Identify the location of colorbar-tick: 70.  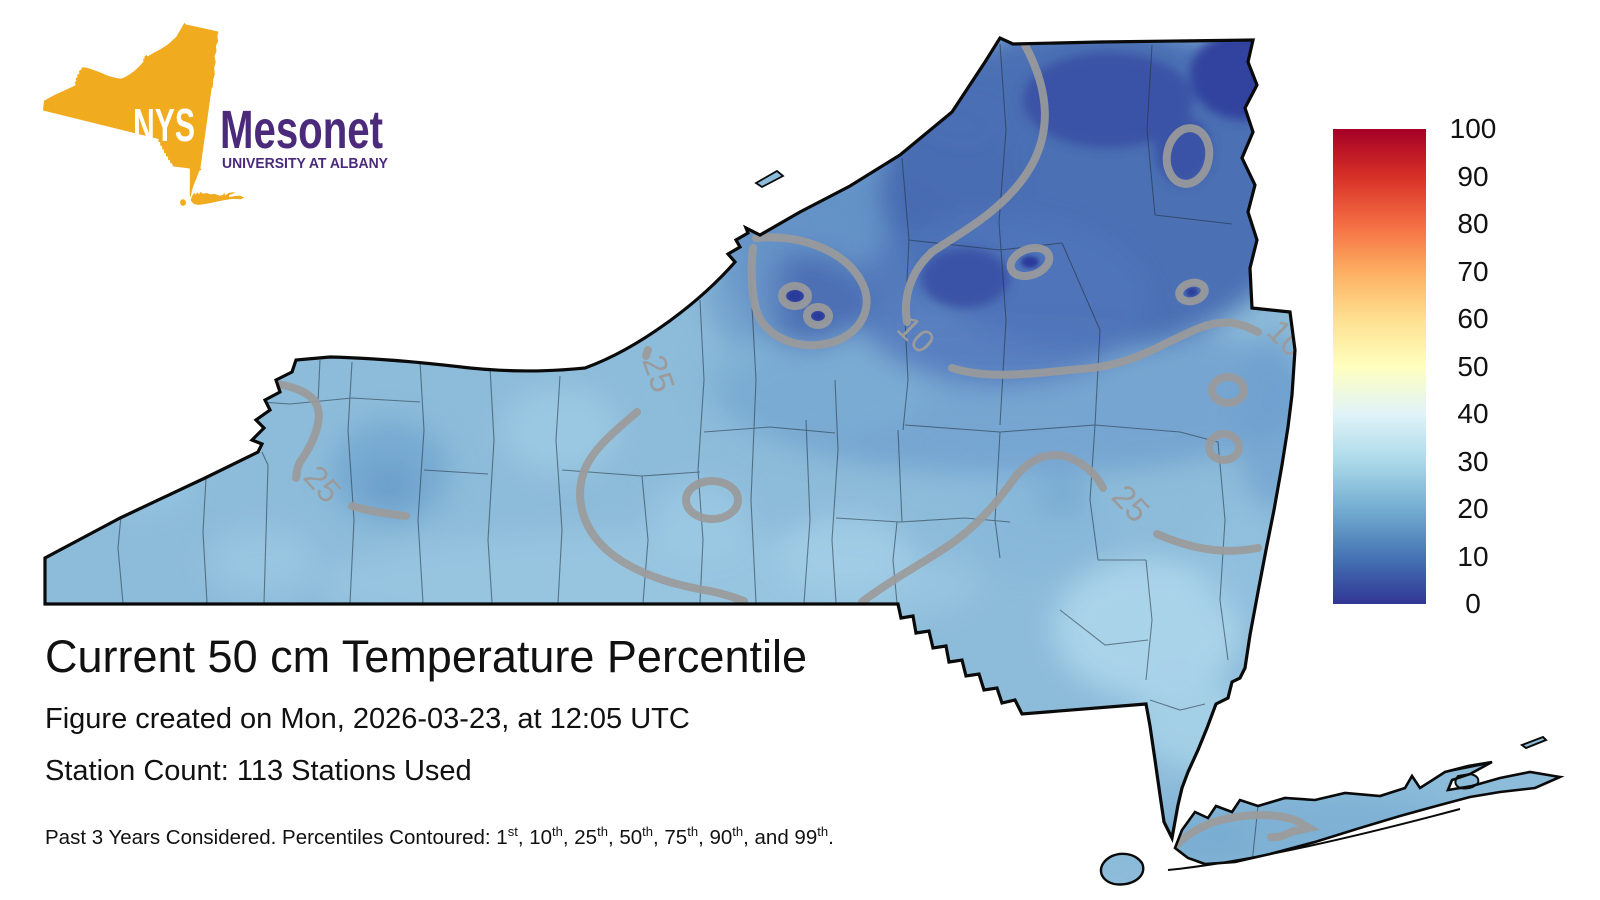
(1473, 271).